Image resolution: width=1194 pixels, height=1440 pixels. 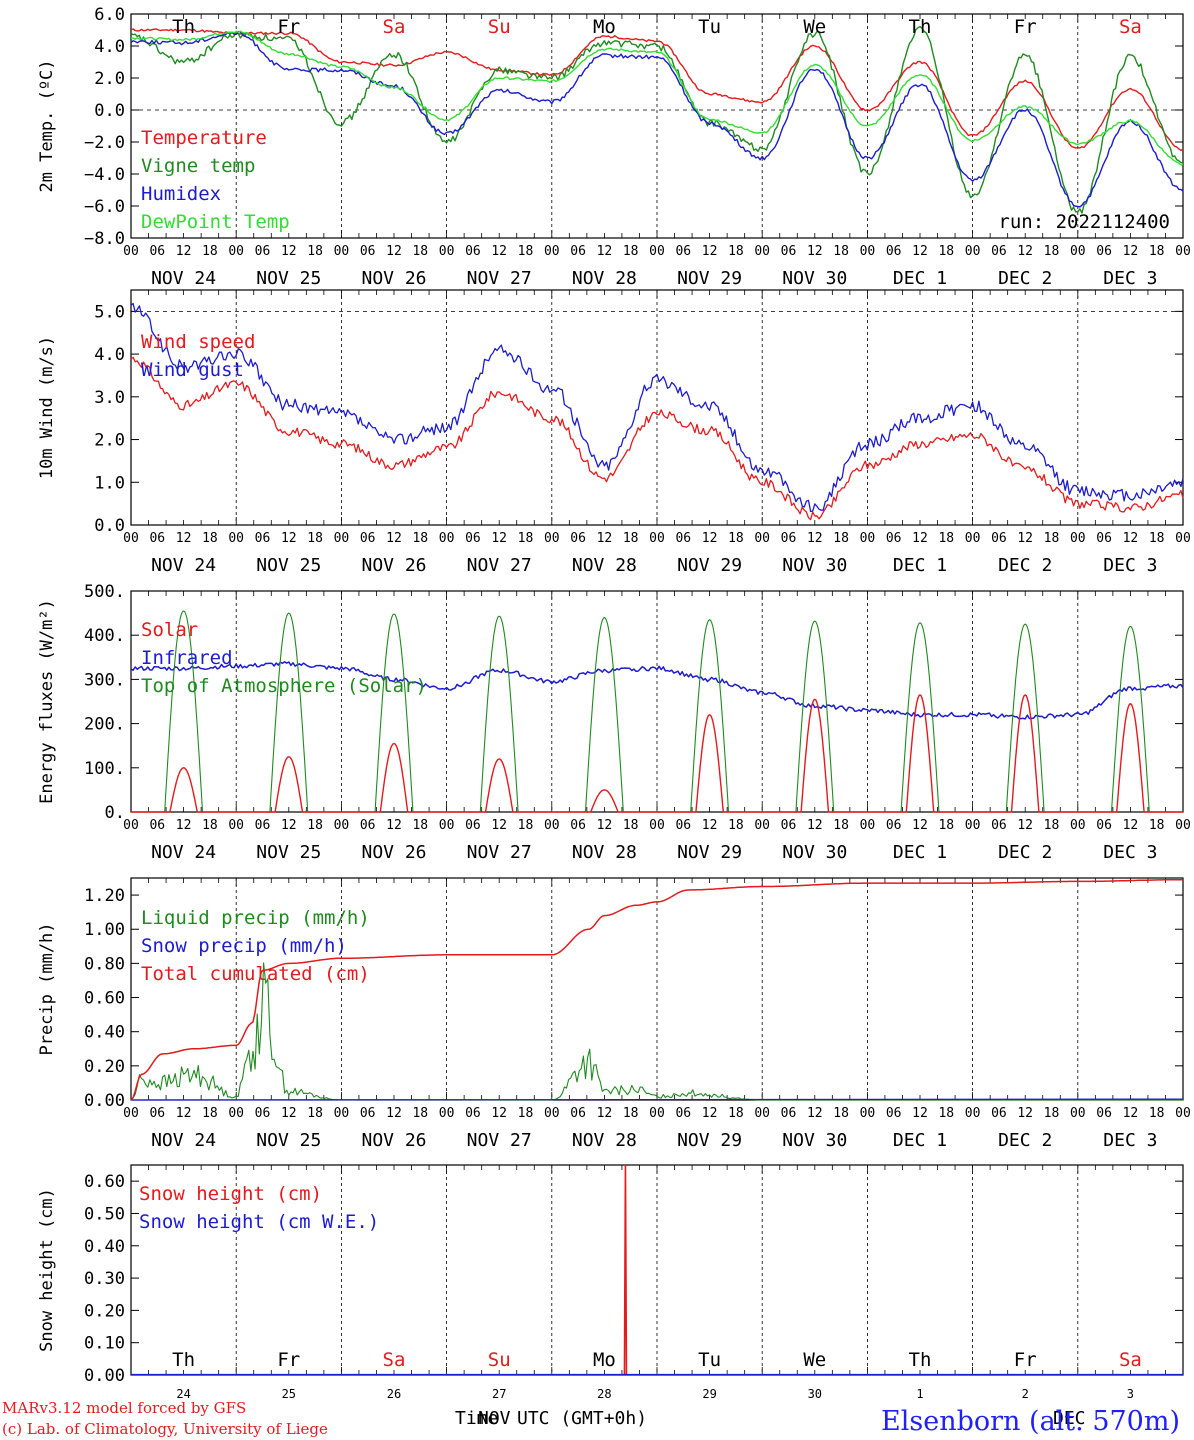 I want to click on legend-entry: Infrared, so click(x=187, y=658).